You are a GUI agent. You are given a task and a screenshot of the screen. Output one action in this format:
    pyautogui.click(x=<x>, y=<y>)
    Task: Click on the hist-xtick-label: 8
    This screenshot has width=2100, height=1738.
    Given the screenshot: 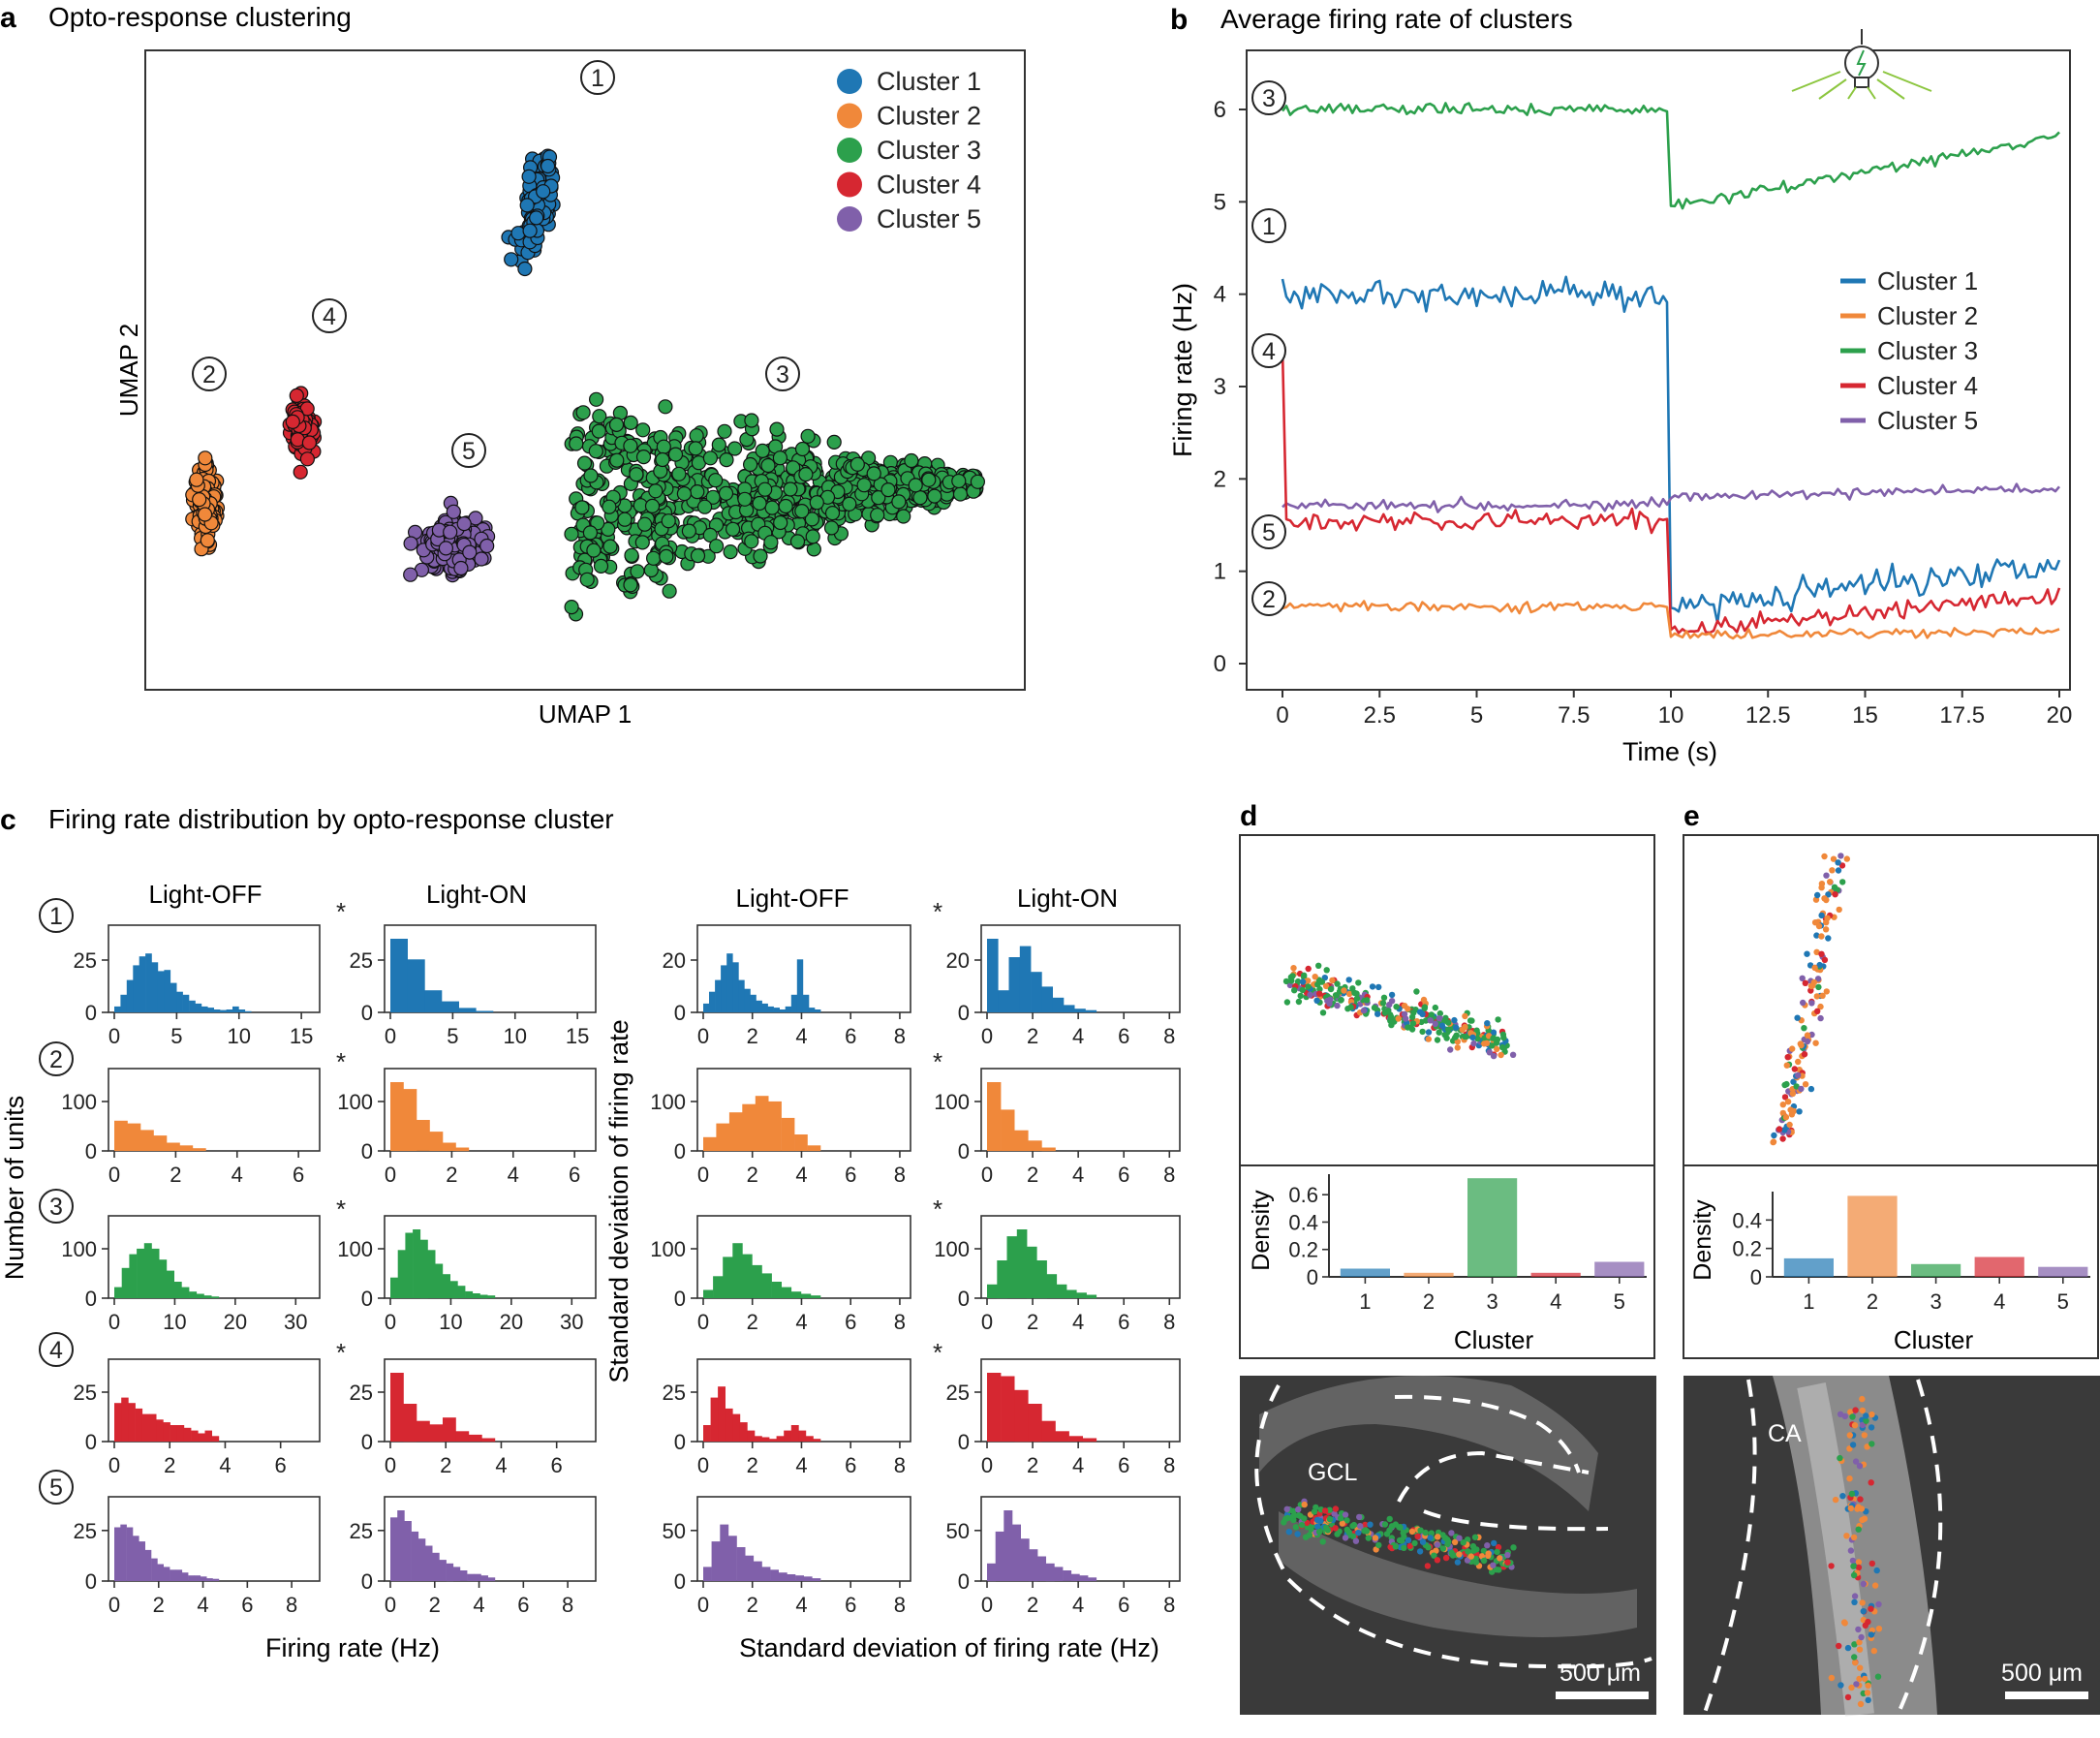 What is the action you would take?
    pyautogui.click(x=900, y=1605)
    